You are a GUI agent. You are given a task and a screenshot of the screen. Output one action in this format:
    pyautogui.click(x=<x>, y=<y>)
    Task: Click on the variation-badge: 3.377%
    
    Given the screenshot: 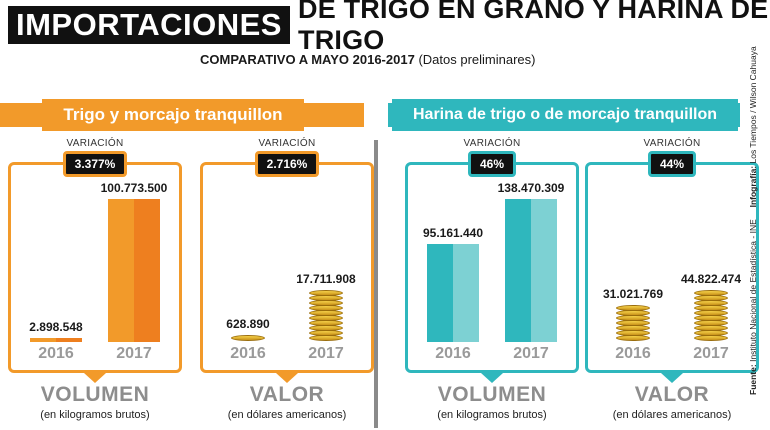 What is the action you would take?
    pyautogui.click(x=95, y=164)
    